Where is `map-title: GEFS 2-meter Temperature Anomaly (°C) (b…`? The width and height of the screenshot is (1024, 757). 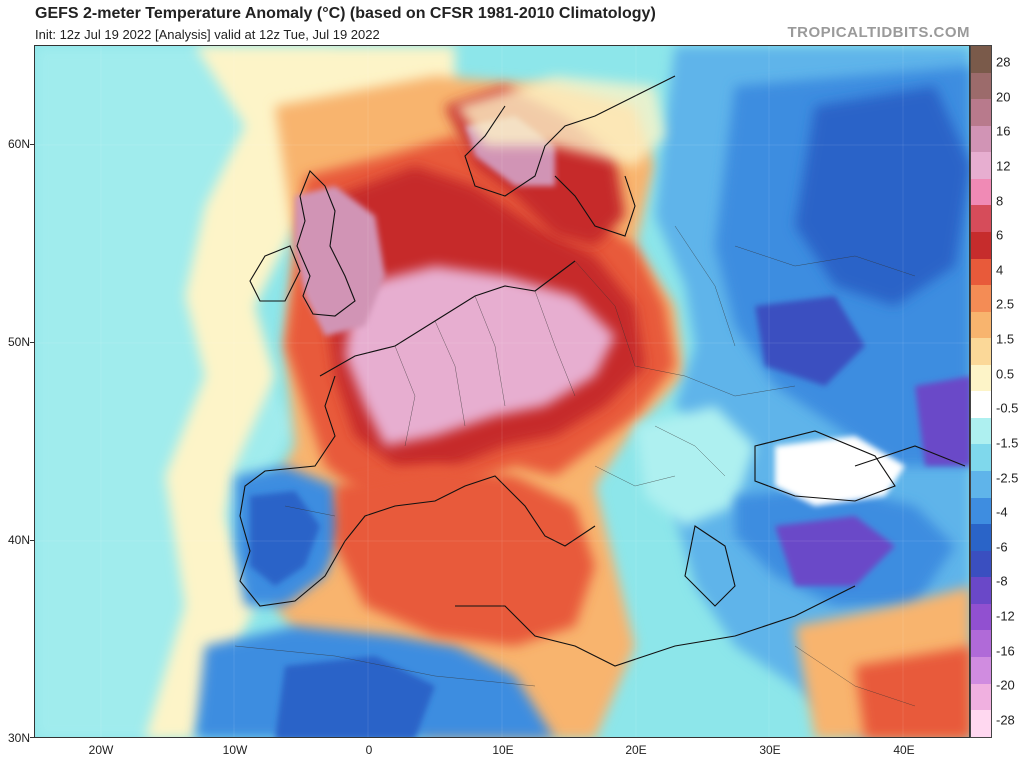
map-title: GEFS 2-meter Temperature Anomaly (°C) (b… is located at coordinates (345, 13).